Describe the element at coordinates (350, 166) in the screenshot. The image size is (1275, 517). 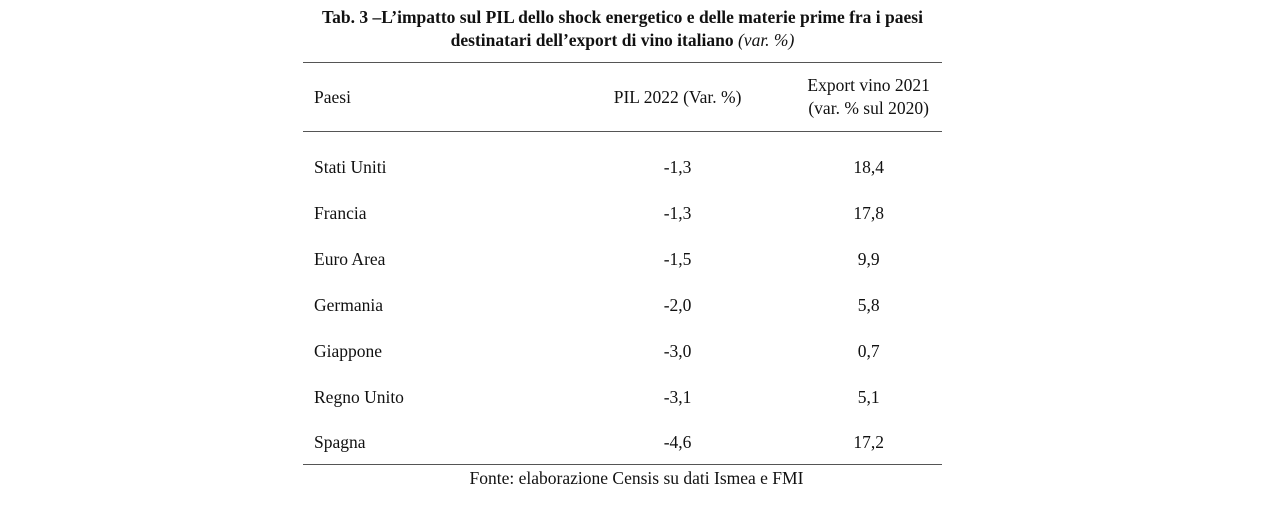
I see `cell-country: Stati Uniti` at that location.